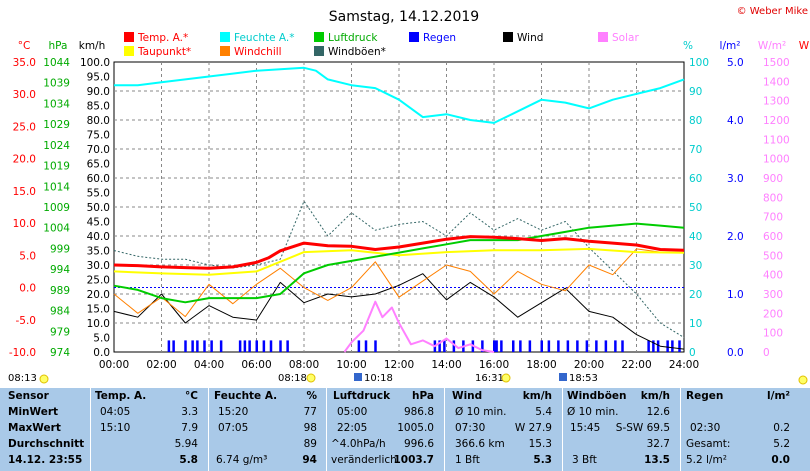 The height and width of the screenshot is (471, 810). I want to click on pressure-axis-unit: hPa, so click(58, 46).